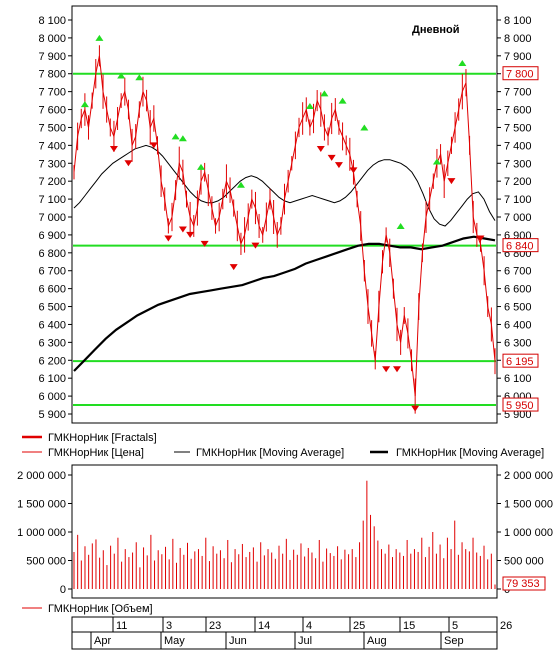 The width and height of the screenshot is (556, 652). Describe the element at coordinates (518, 93) in the screenshot. I see `price-tick-label-right: 7 700` at that location.